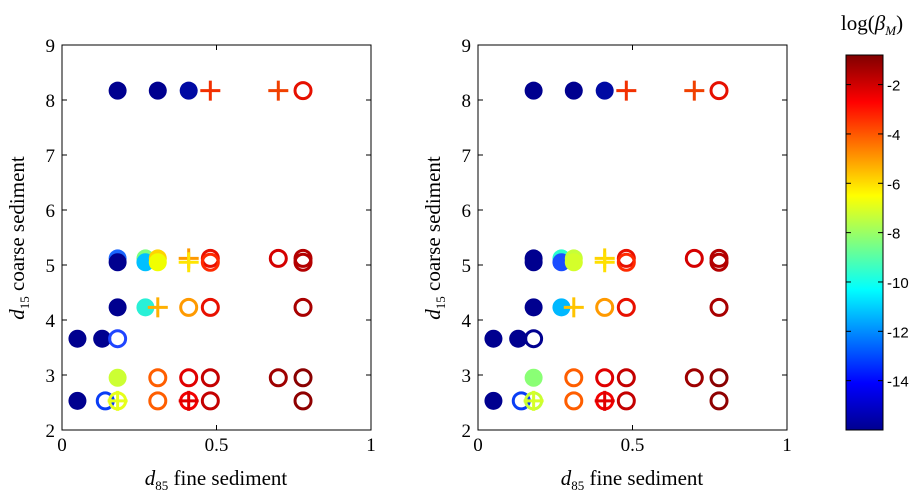 This screenshot has height=494, width=919. Describe the element at coordinates (371, 445) in the screenshot. I see `left-xtick-label: 1` at that location.